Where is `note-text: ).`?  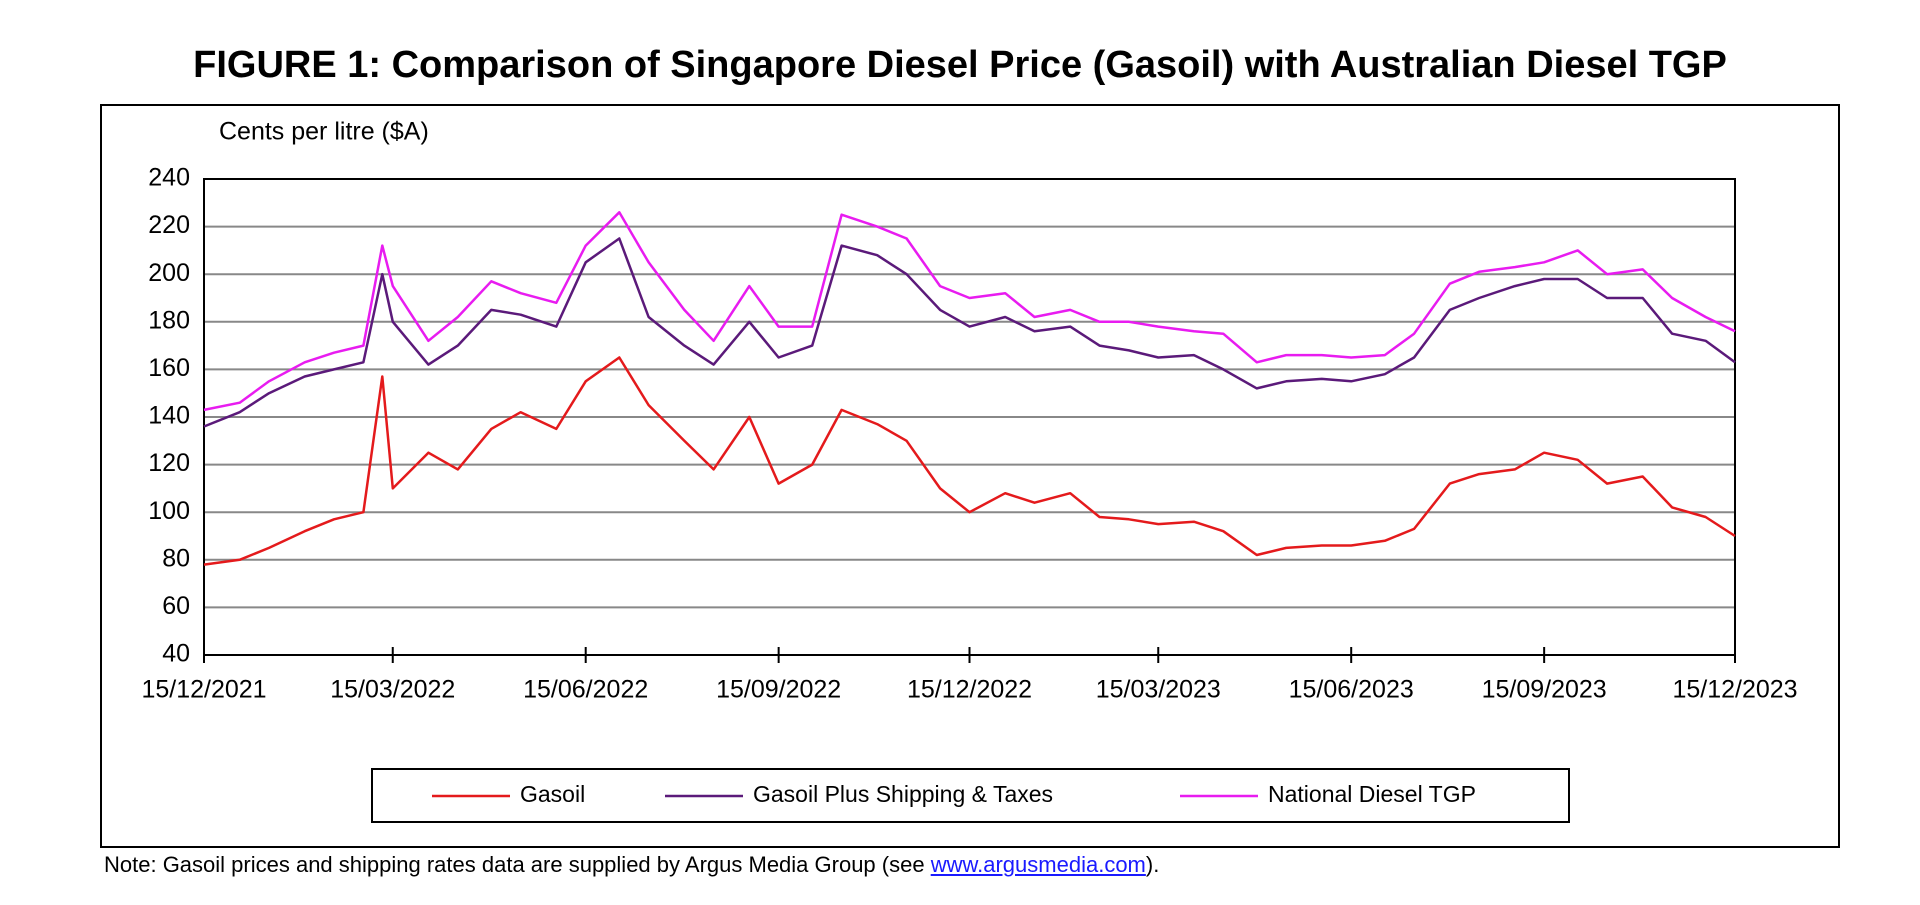
note-text: ). is located at coordinates (1152, 864).